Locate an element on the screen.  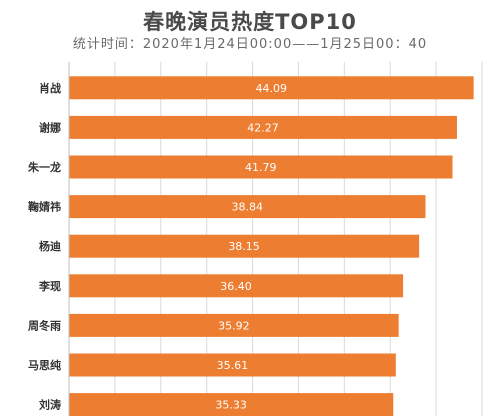
category-label: 谢娜 is located at coordinates (50, 127).